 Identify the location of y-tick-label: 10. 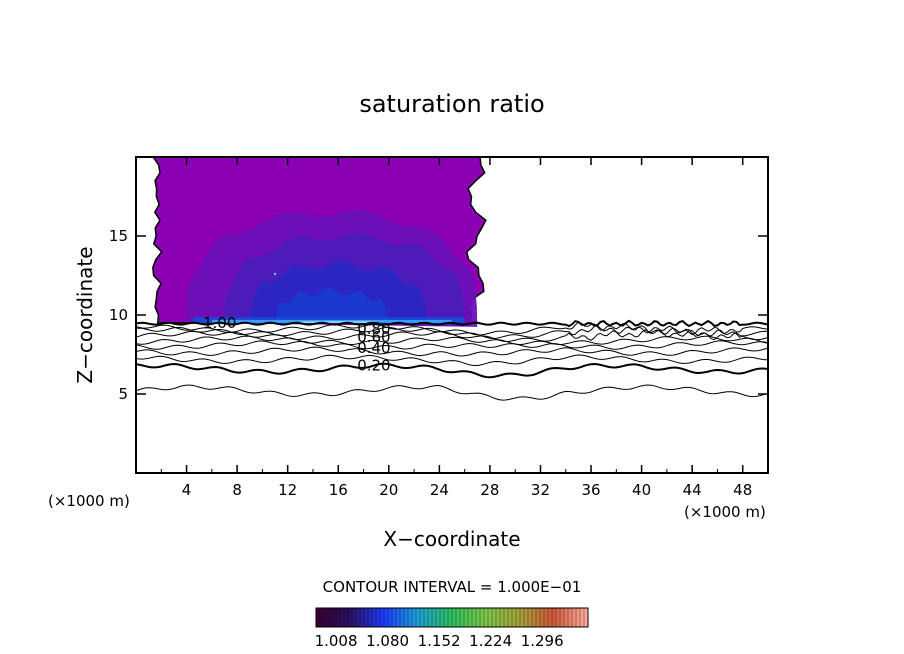
(118, 315).